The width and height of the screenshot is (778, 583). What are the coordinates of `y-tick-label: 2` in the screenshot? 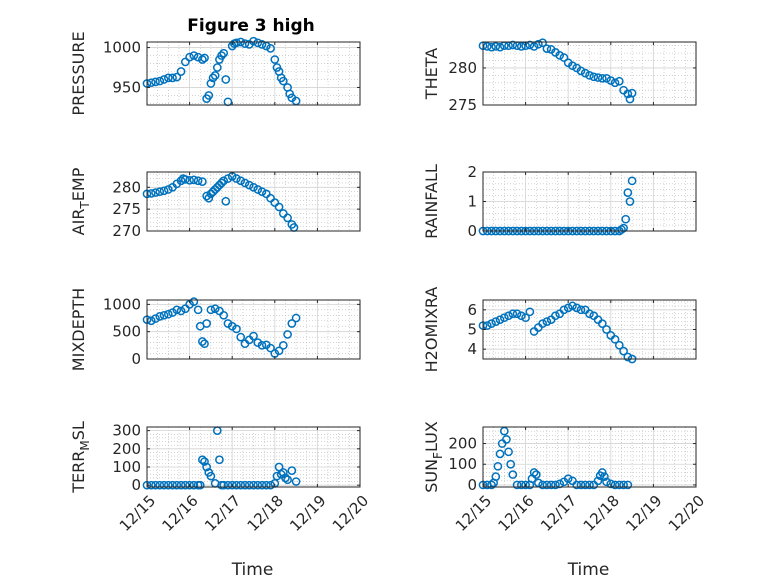 It's located at (472, 172).